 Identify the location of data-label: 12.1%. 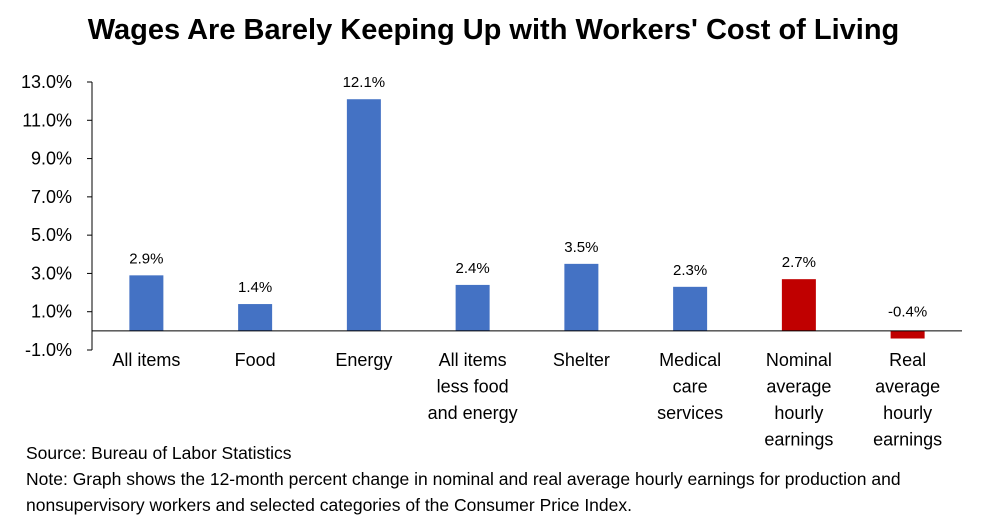
(364, 82).